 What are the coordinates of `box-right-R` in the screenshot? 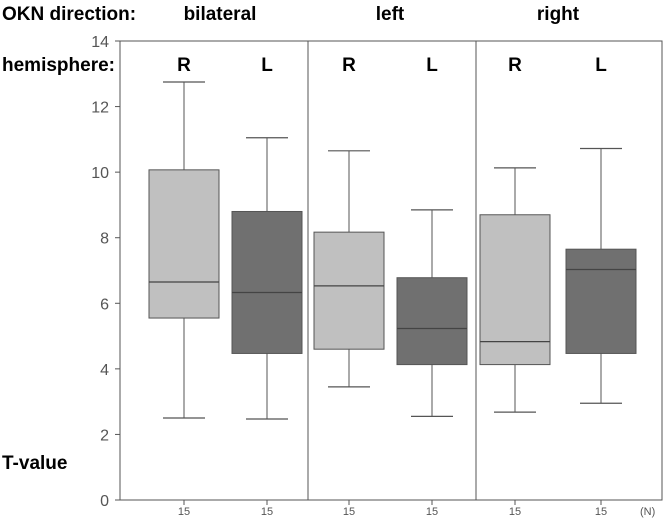 It's located at (515, 290).